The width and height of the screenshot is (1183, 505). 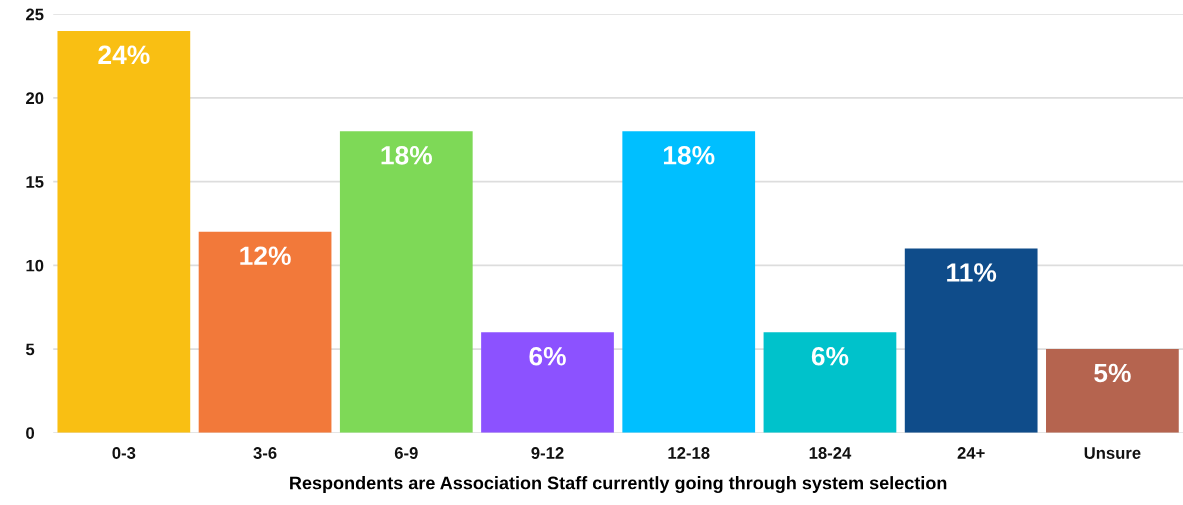 What do you see at coordinates (35, 14) in the screenshot?
I see `y-tick-label: 25` at bounding box center [35, 14].